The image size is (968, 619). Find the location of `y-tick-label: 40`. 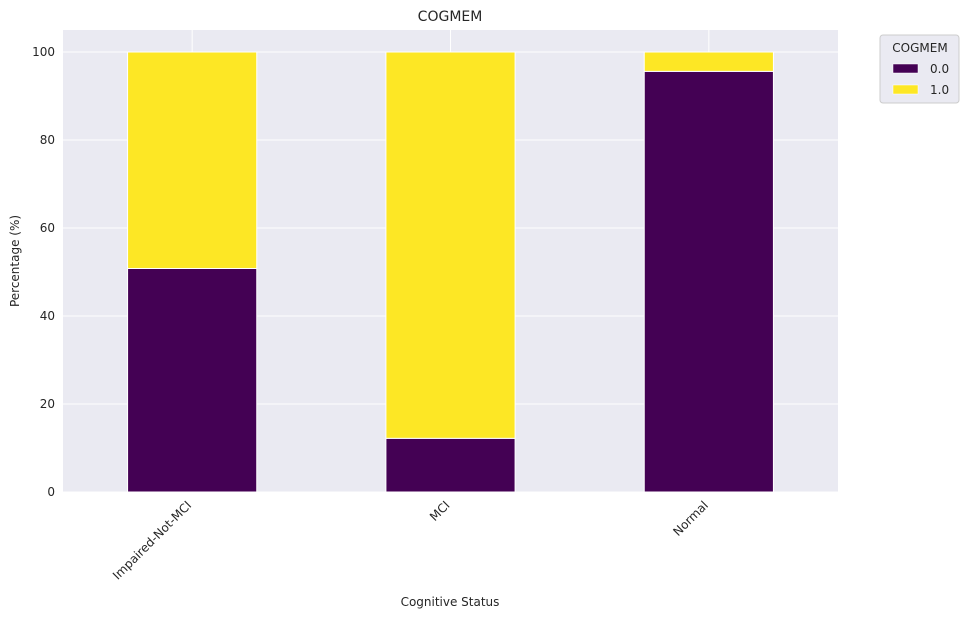

y-tick-label: 40 is located at coordinates (47, 316).